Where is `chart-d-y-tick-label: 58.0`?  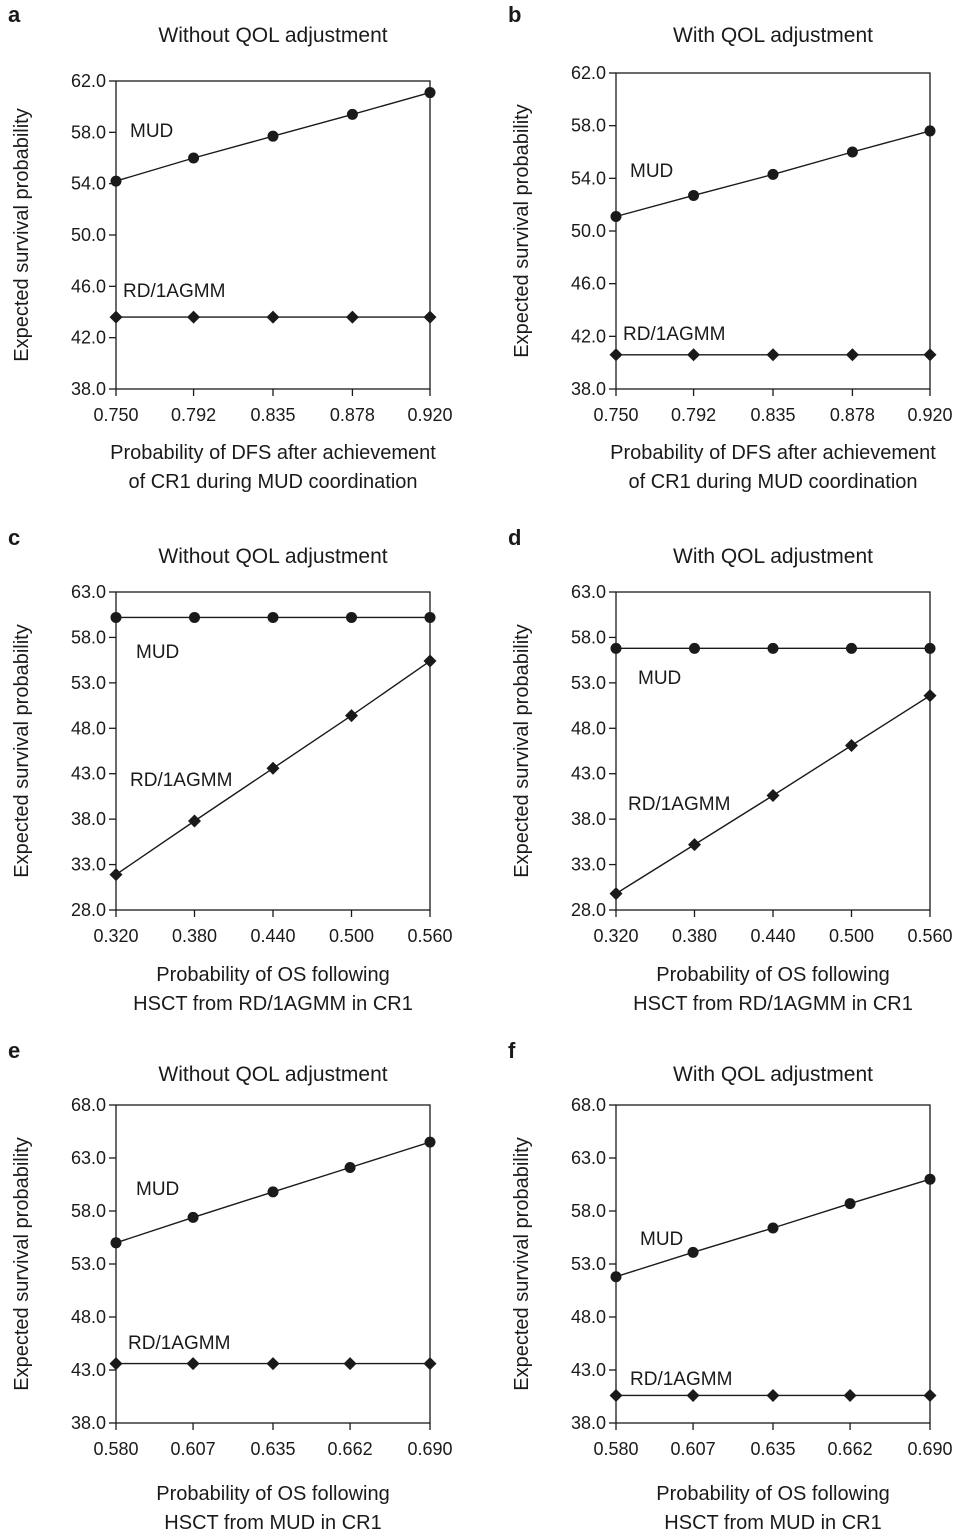
chart-d-y-tick-label: 58.0 is located at coordinates (588, 637).